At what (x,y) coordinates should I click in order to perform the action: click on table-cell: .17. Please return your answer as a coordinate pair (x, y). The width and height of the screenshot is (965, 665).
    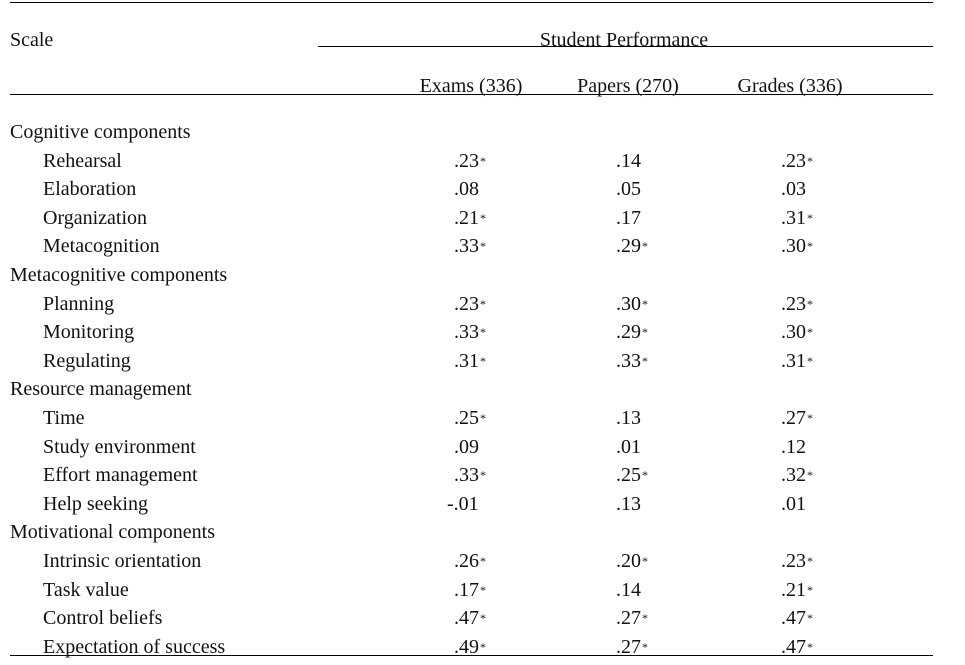
    Looking at the image, I should click on (628, 218).